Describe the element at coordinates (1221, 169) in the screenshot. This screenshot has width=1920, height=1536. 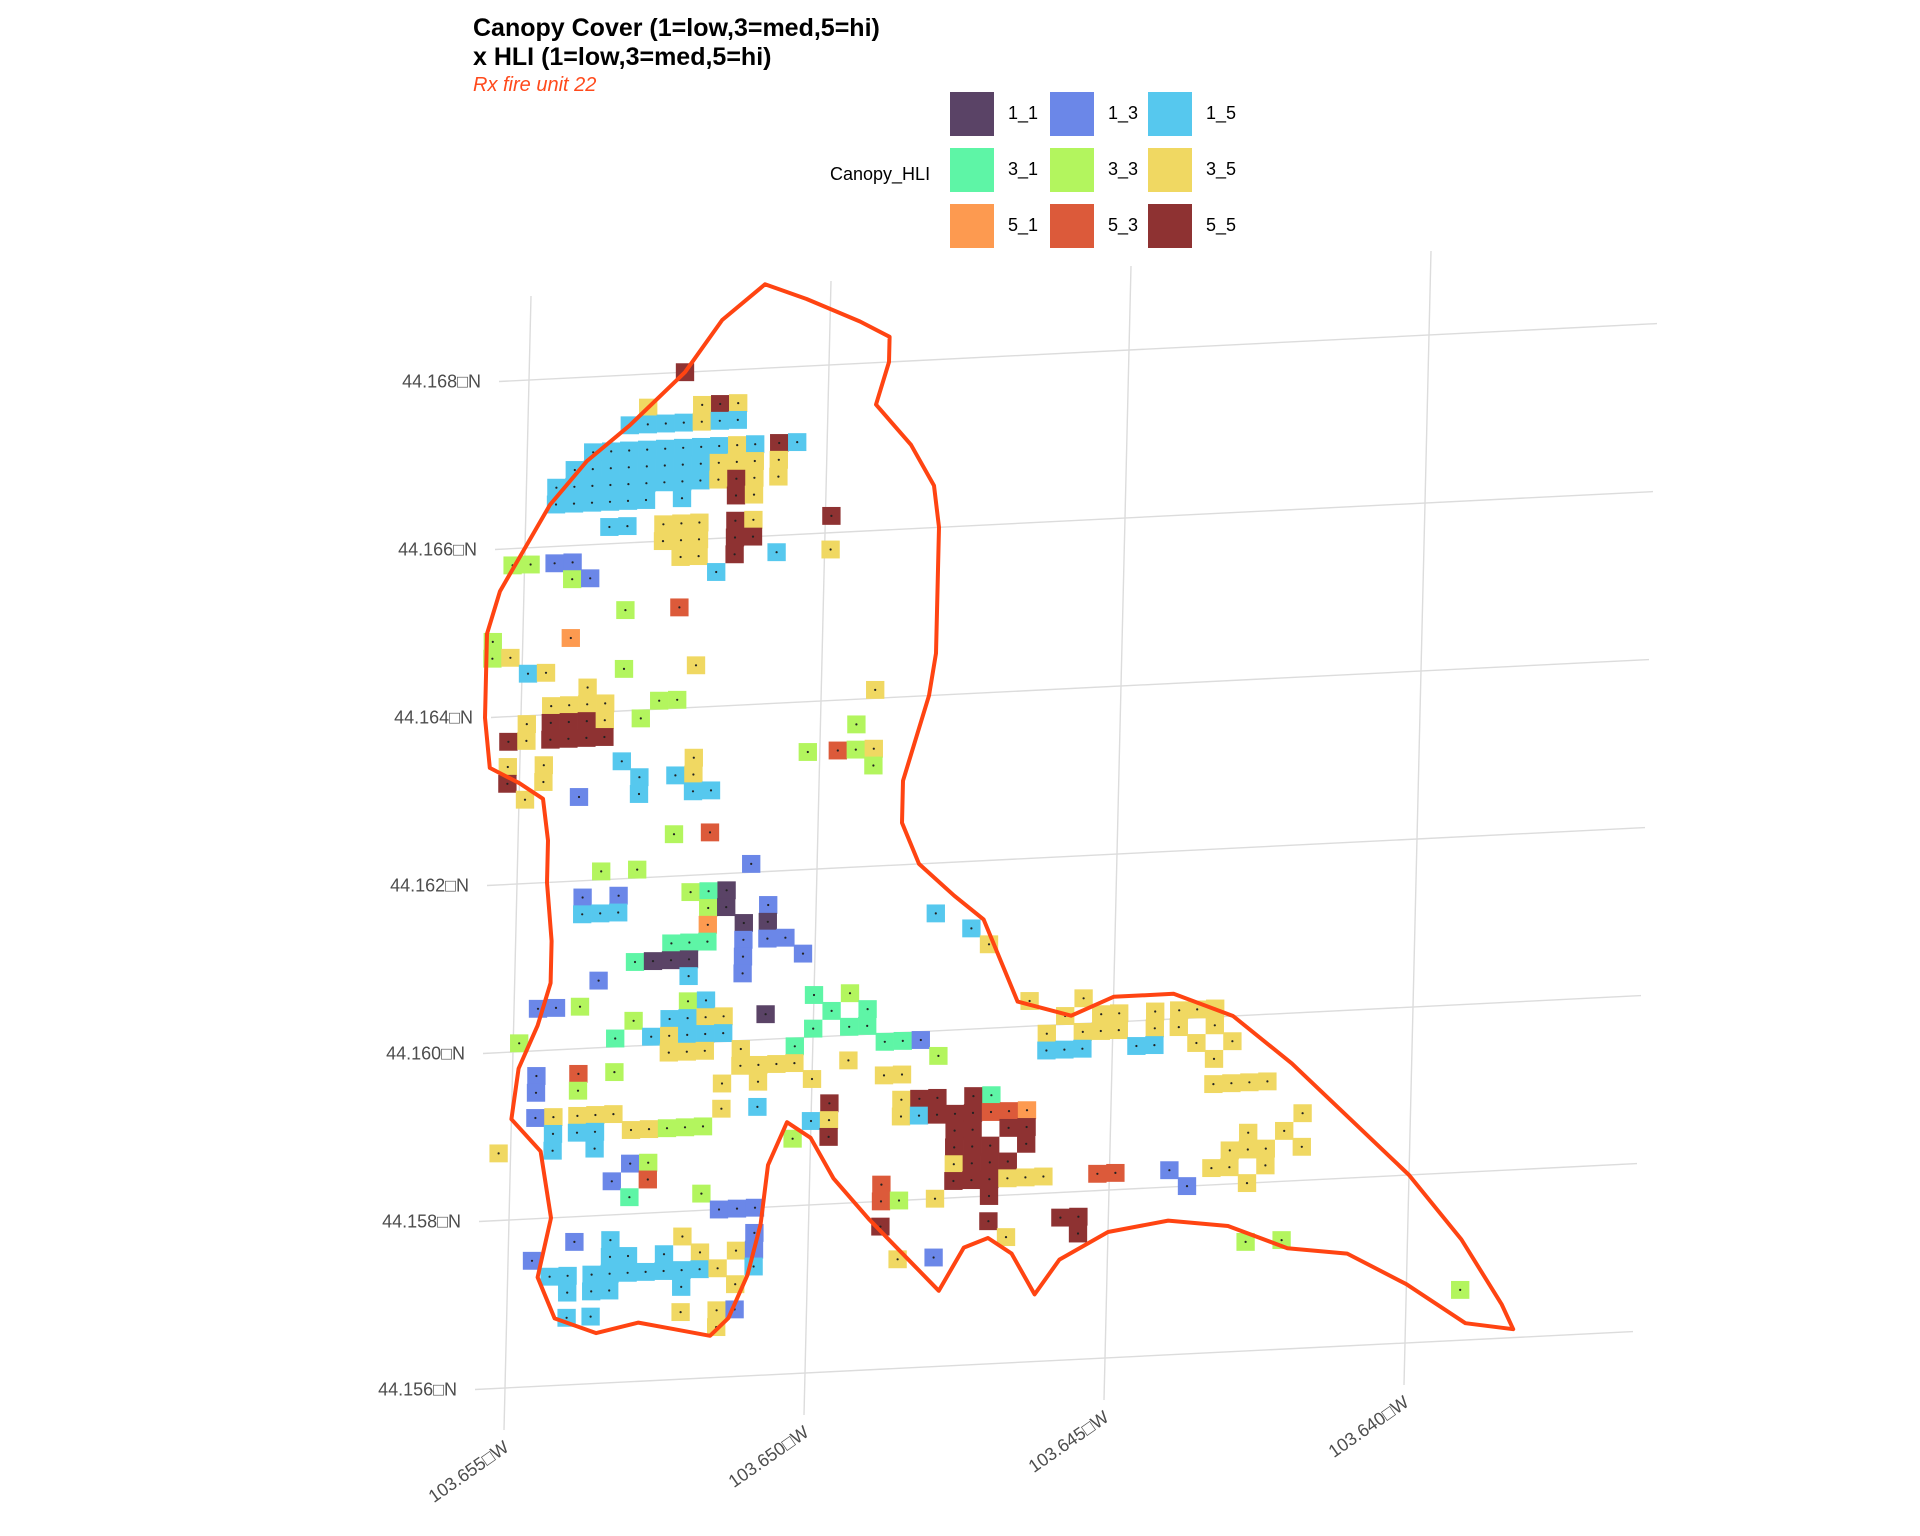
I see `legend-label-3-5: 3_5` at that location.